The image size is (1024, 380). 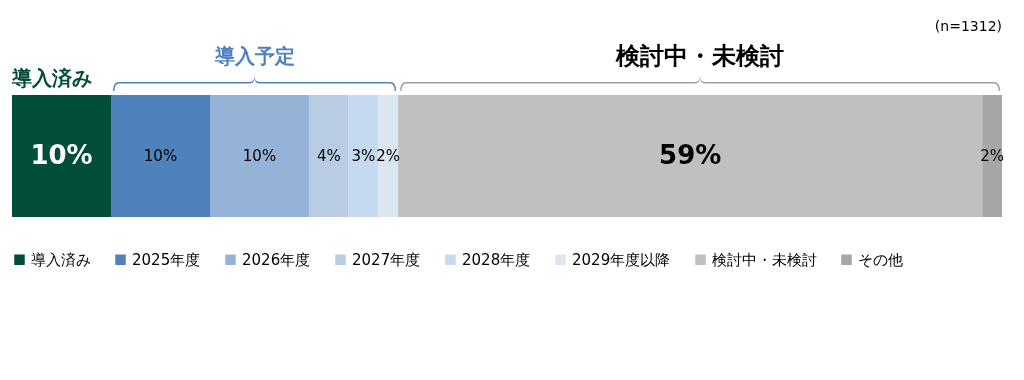 I want to click on text: (n=1312), so click(x=968, y=26).